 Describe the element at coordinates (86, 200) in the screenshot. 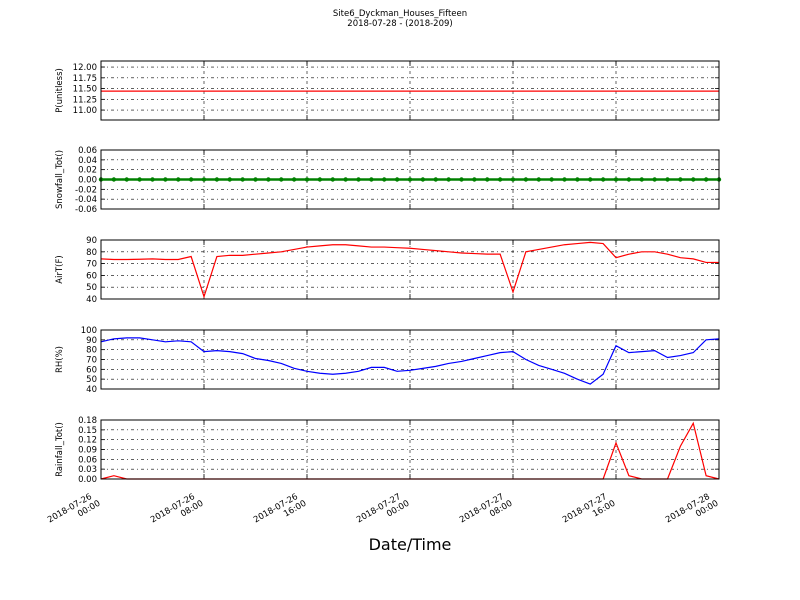

I see `y-tick-label: -0.04` at that location.